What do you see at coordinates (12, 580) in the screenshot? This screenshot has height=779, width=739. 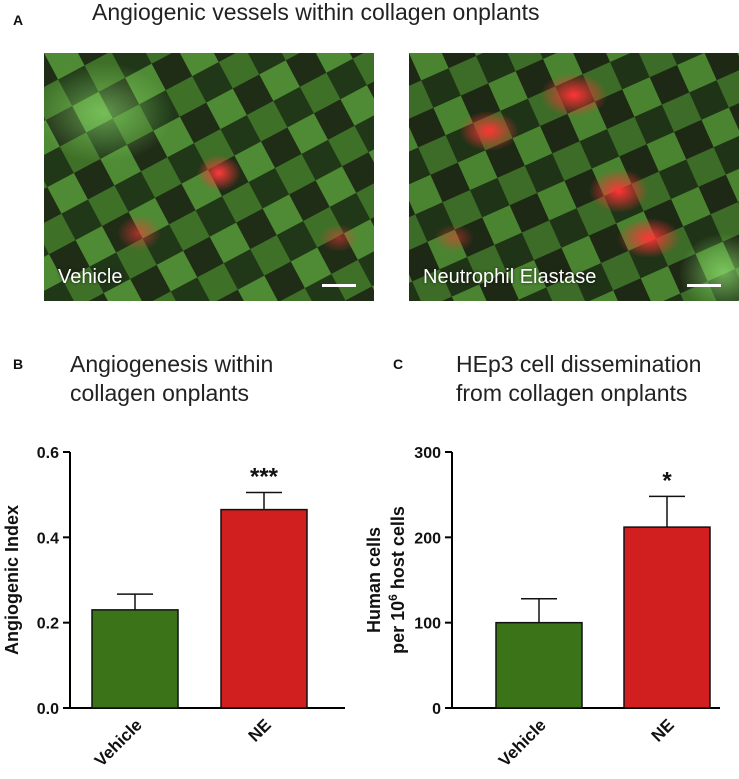 I see `y-axis-label: Angiogenic Index` at bounding box center [12, 580].